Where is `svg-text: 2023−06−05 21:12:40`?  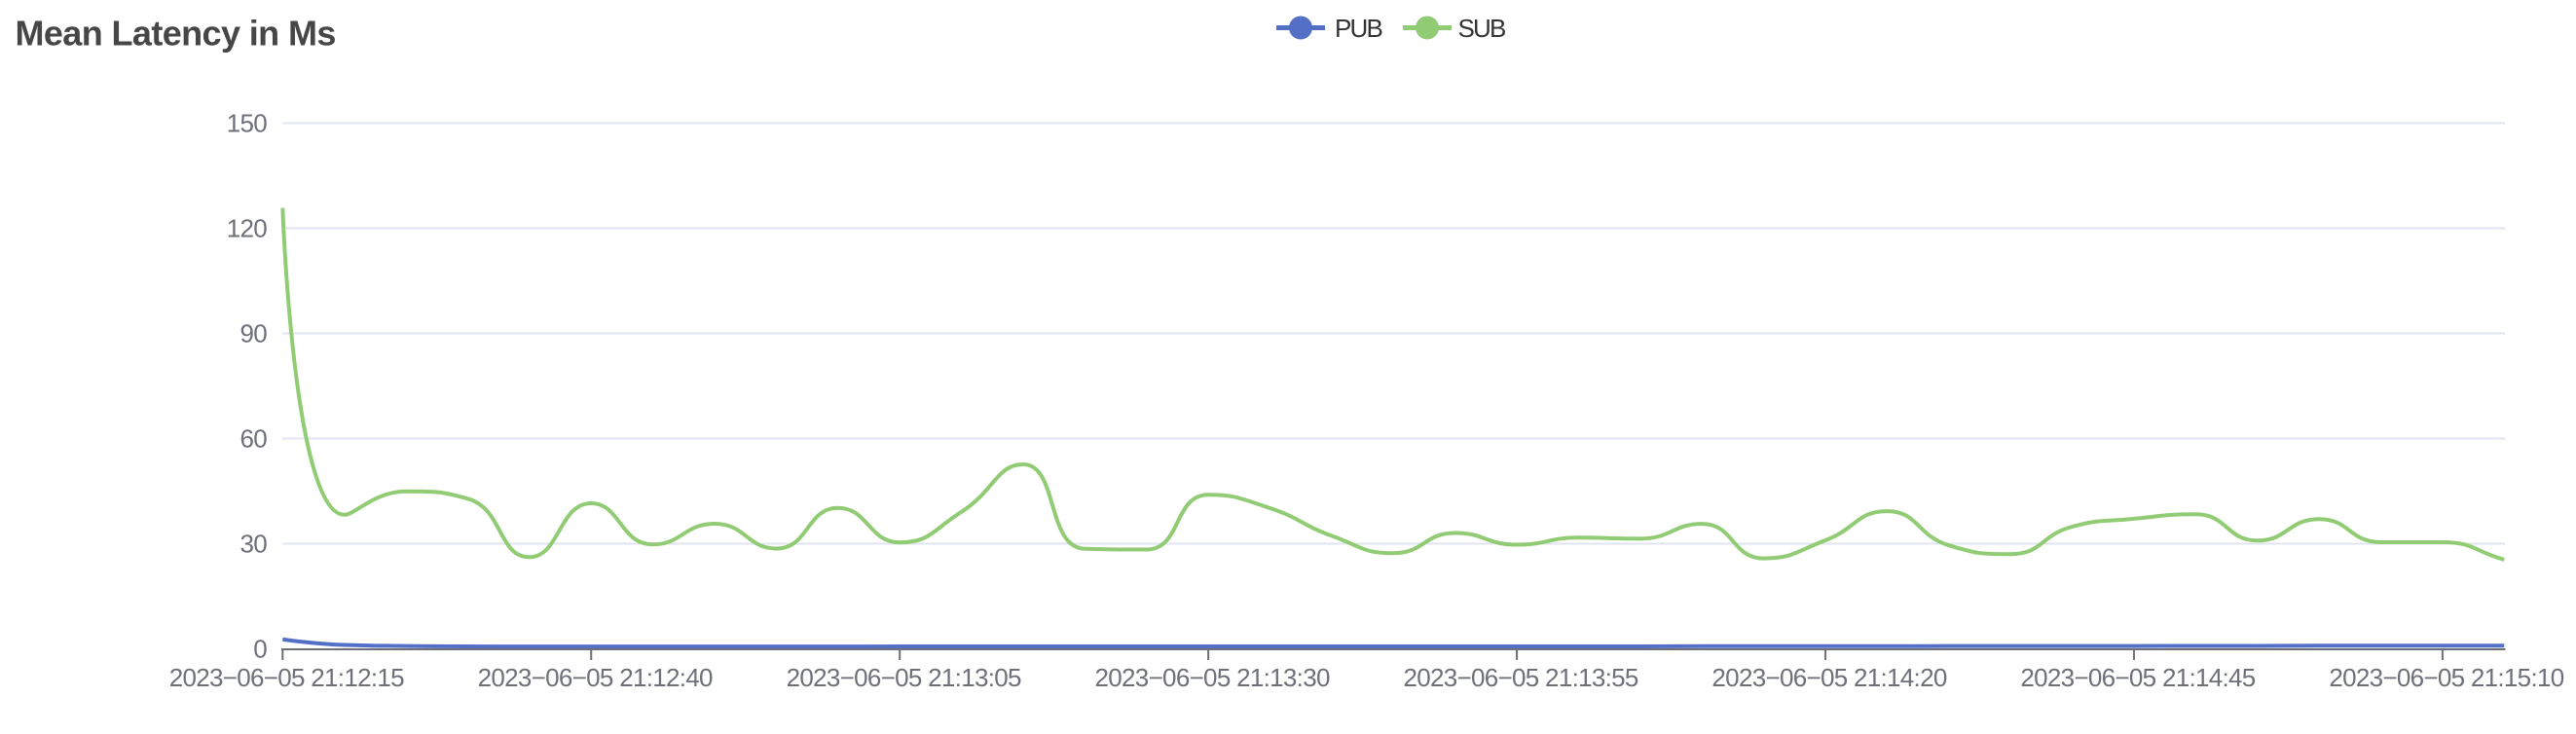 svg-text: 2023−06−05 21:12:40 is located at coordinates (595, 677).